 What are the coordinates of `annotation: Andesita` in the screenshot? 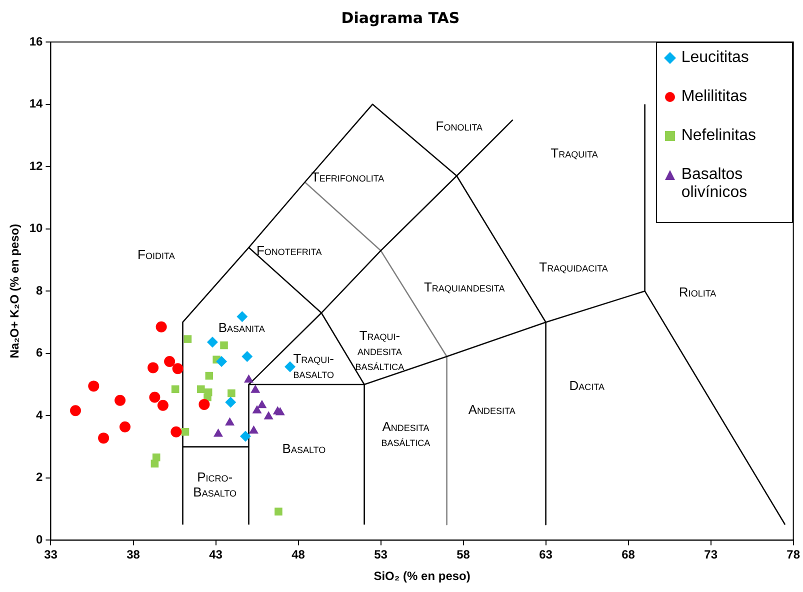 It's located at (492, 410).